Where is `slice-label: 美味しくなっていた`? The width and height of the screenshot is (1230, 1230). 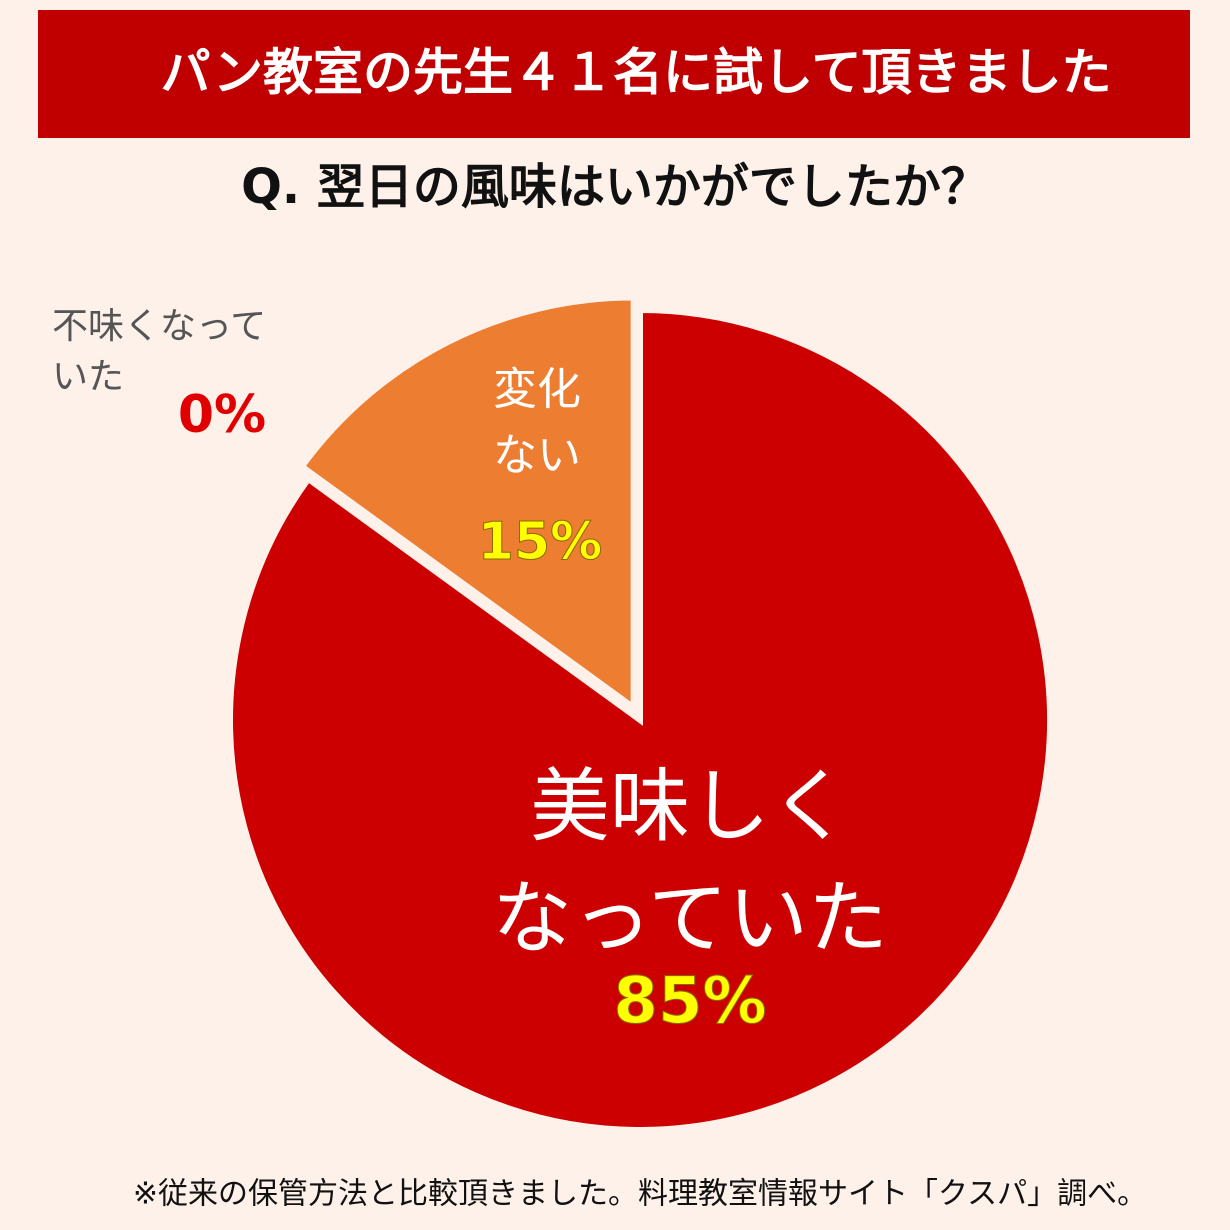 slice-label: 美味しくなっていた is located at coordinates (690, 862).